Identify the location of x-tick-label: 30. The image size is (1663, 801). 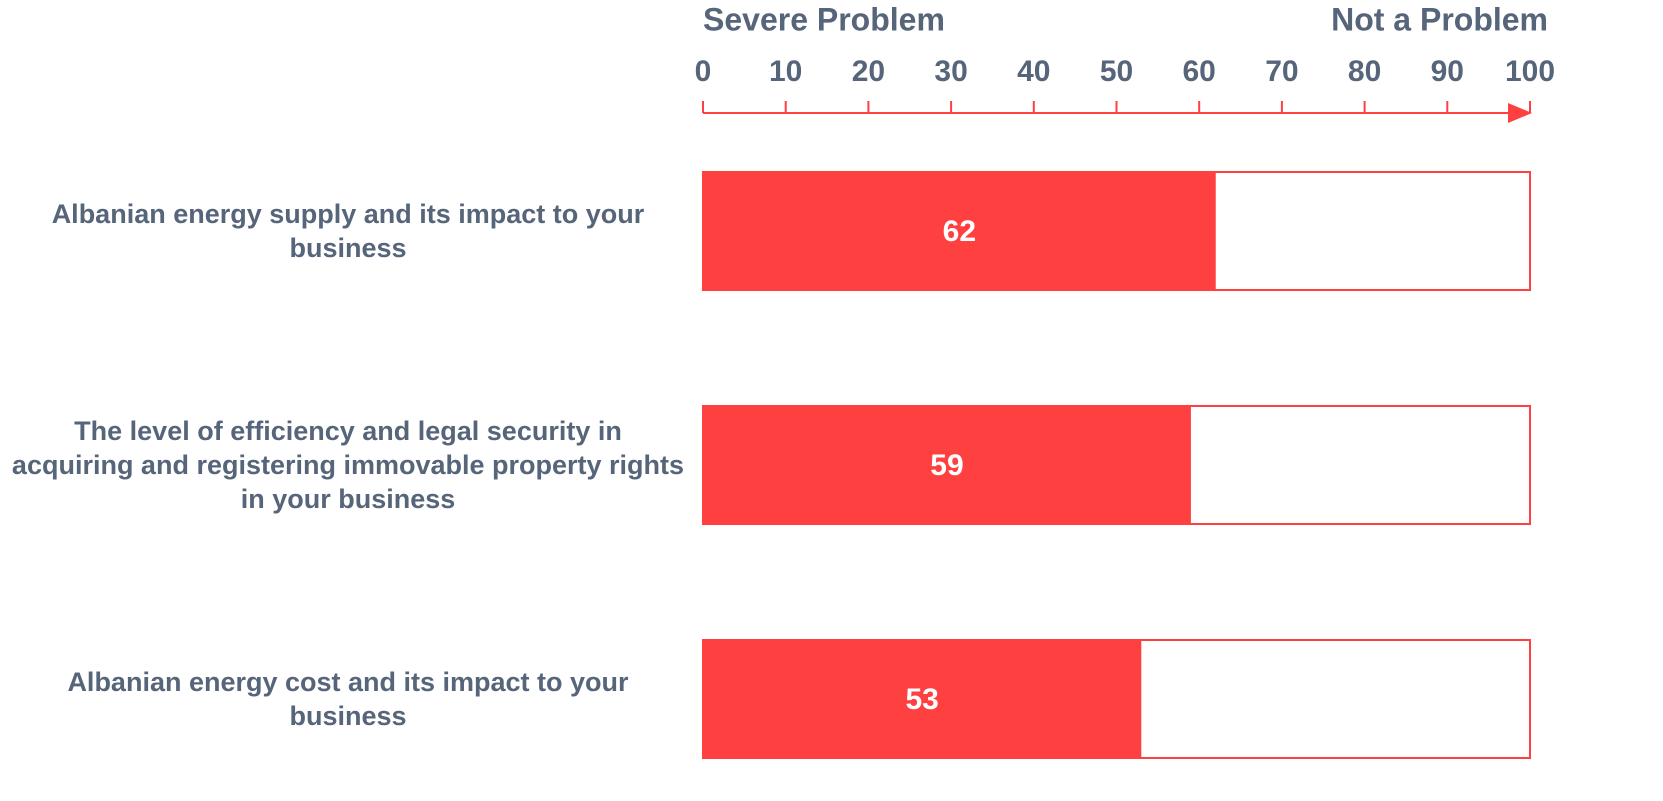
(950, 71).